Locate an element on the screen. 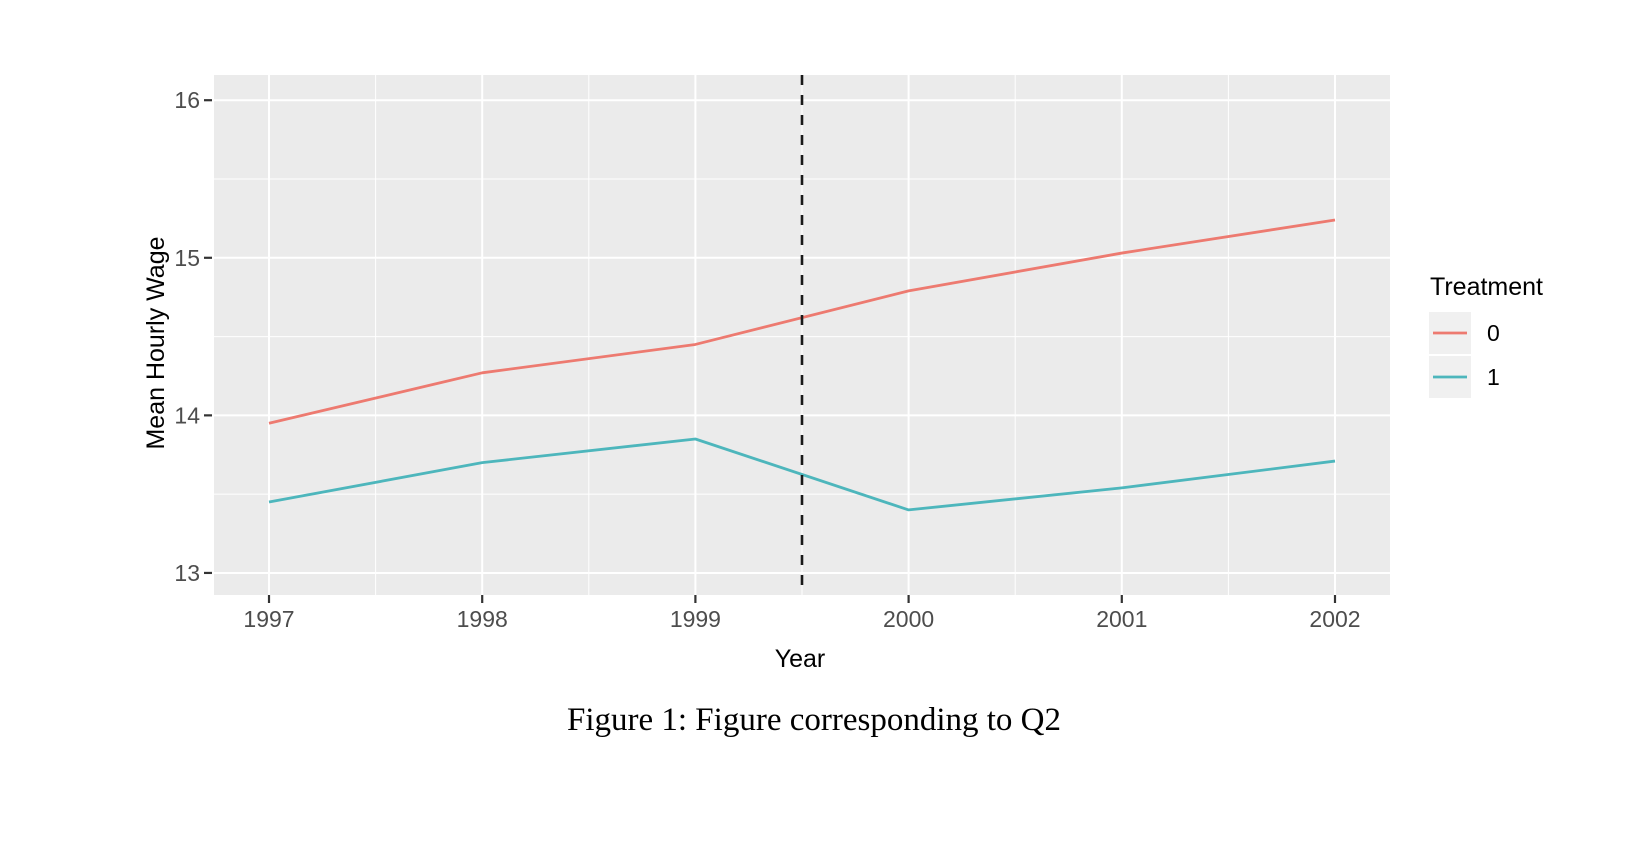  legend-label: 0 is located at coordinates (1493, 333).